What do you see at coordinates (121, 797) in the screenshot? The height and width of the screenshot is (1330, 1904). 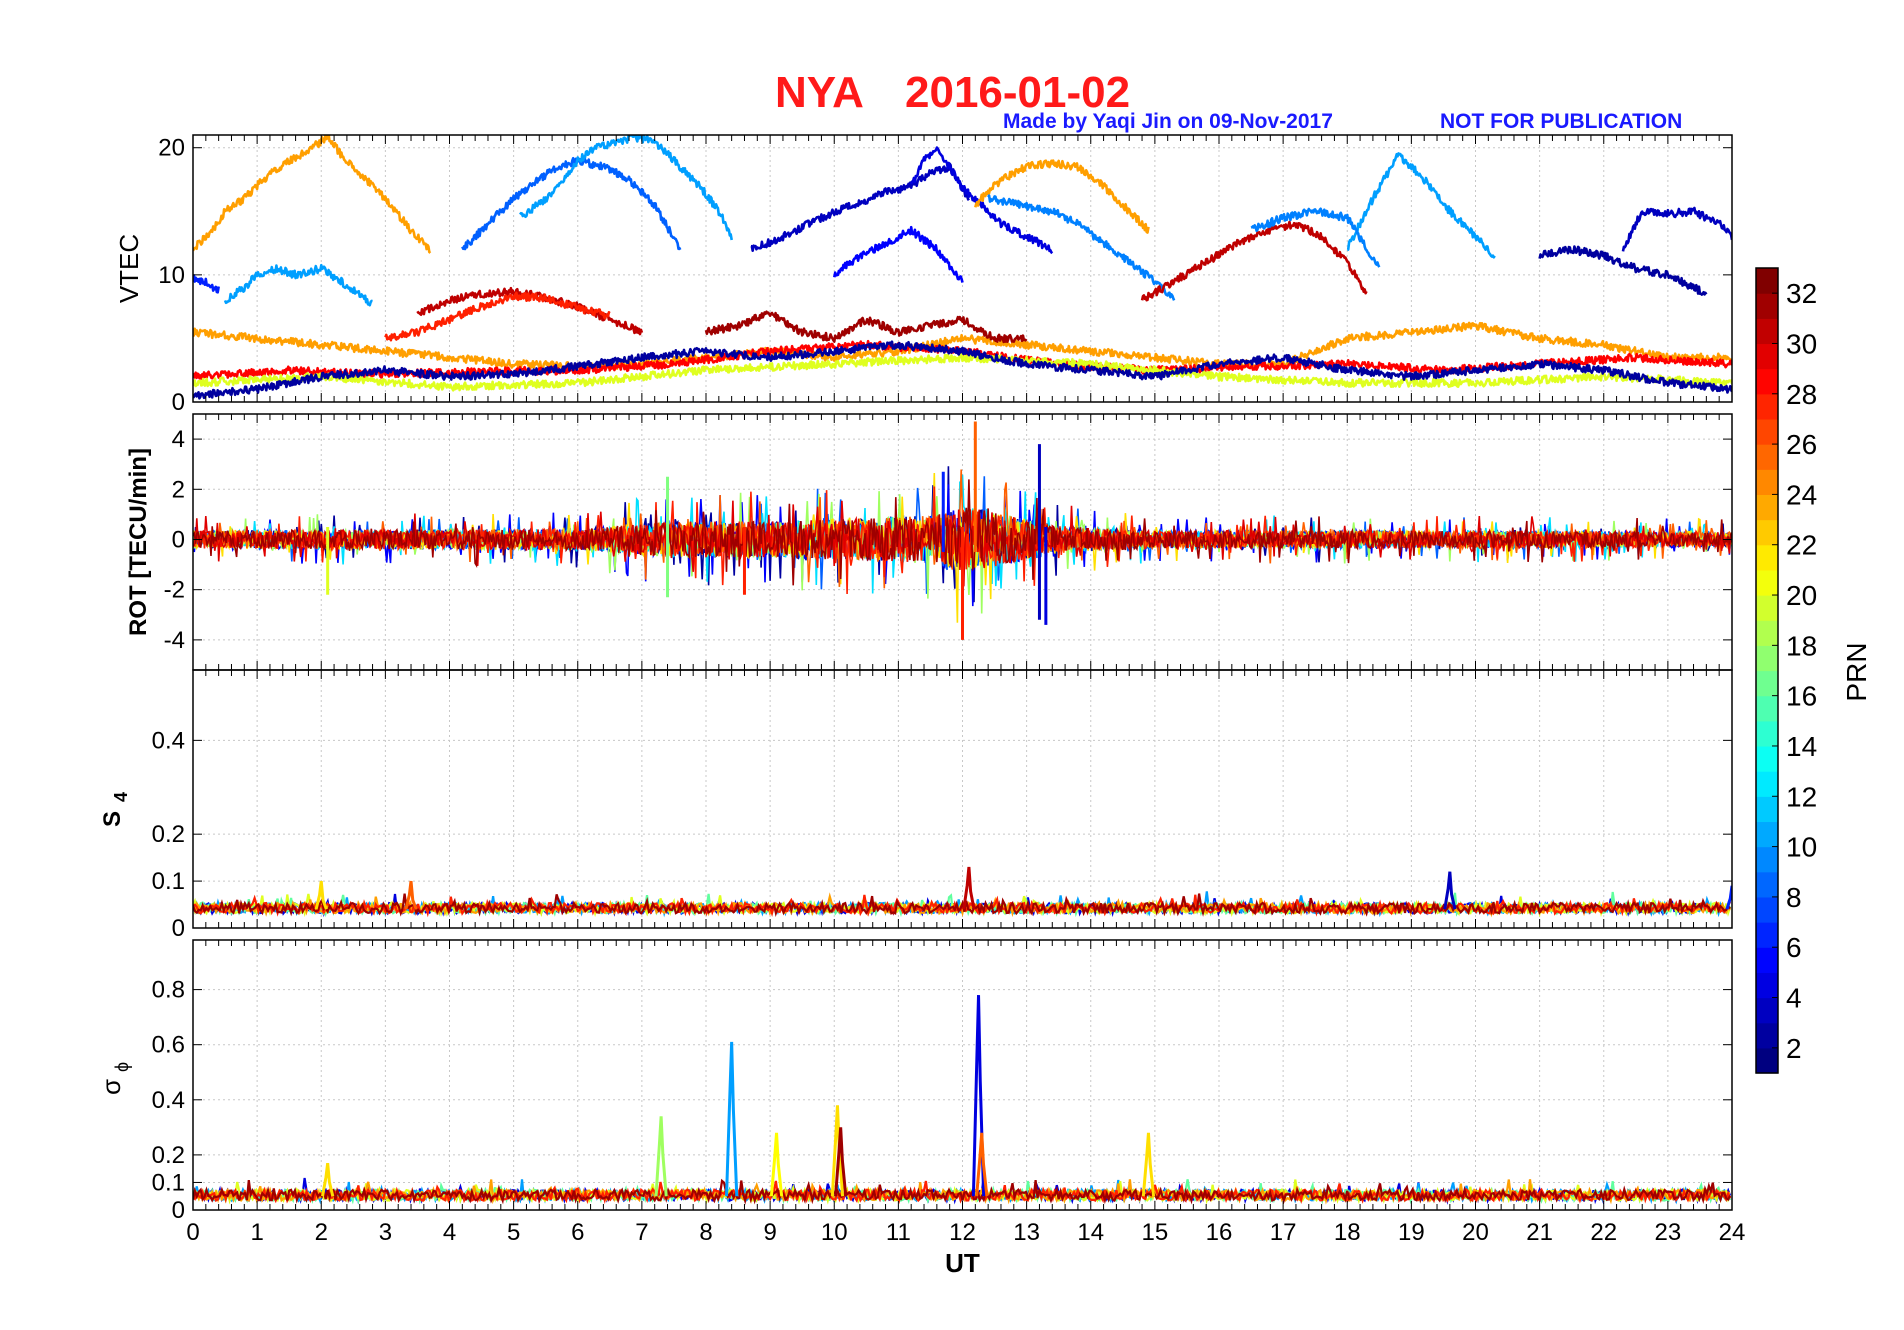 I see `y-axis-label-subscript: 4` at bounding box center [121, 797].